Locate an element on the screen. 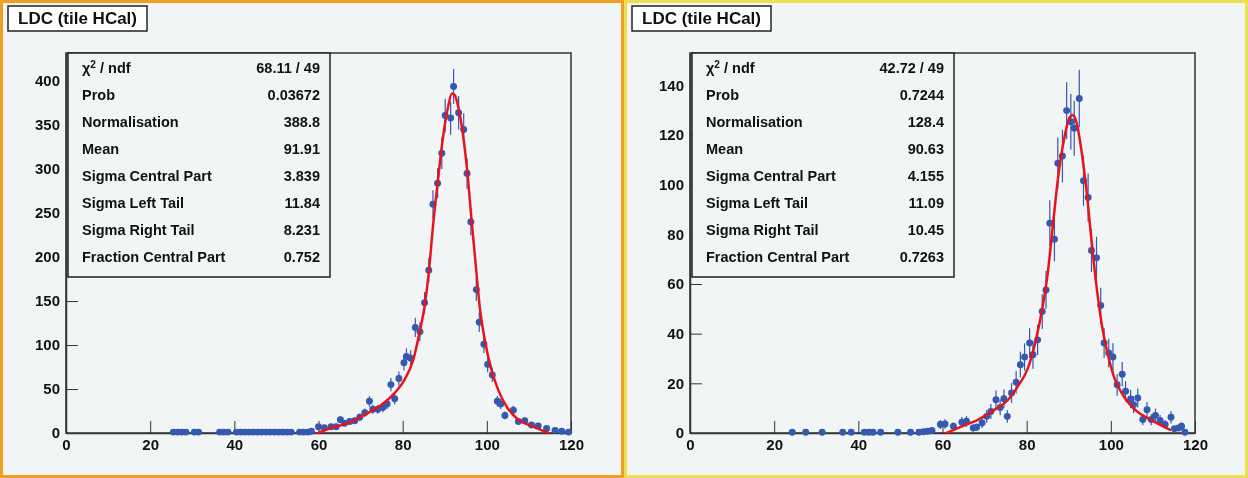 This screenshot has height=478, width=1248. y-tick-label: 20 is located at coordinates (675, 383).